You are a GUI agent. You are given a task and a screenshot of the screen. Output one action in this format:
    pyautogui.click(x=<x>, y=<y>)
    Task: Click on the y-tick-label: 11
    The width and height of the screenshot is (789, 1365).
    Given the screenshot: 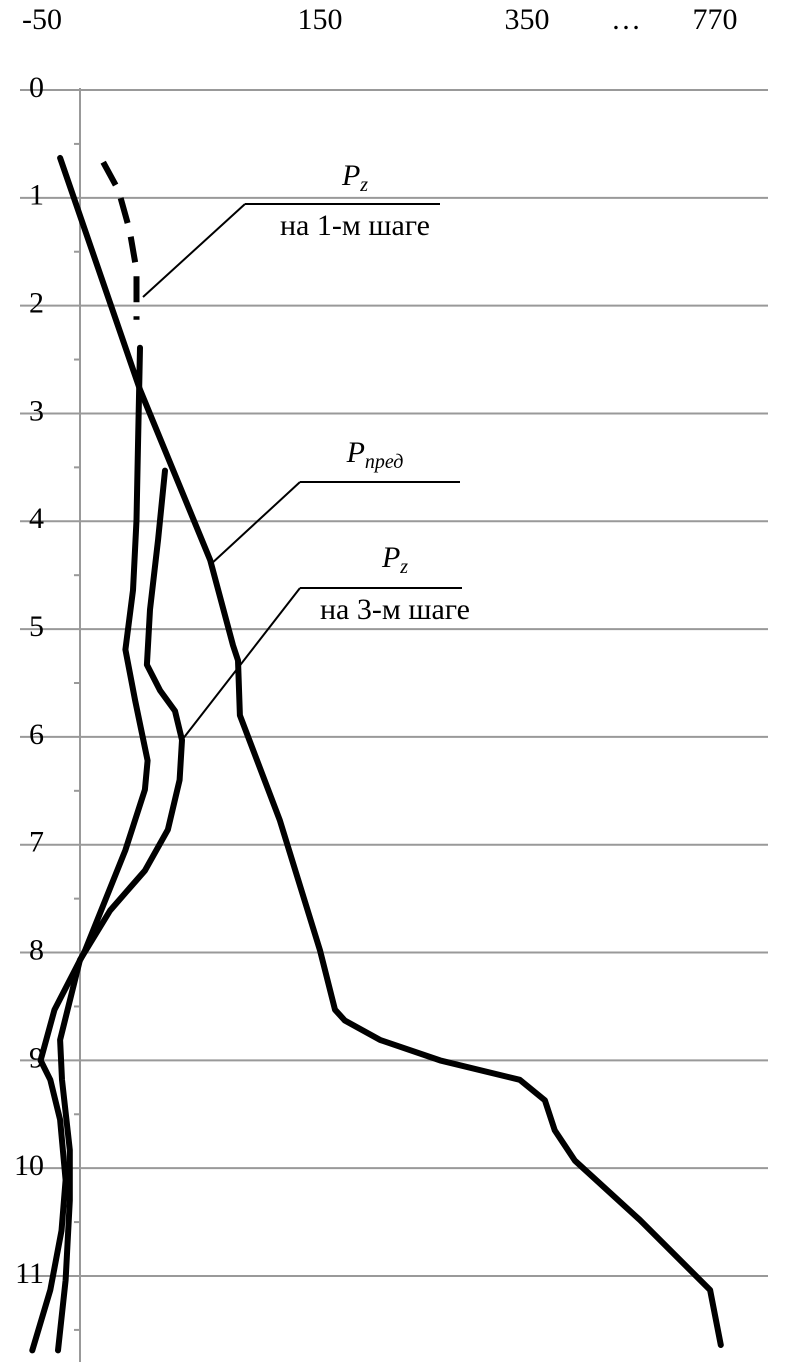 What is the action you would take?
    pyautogui.click(x=29, y=1273)
    